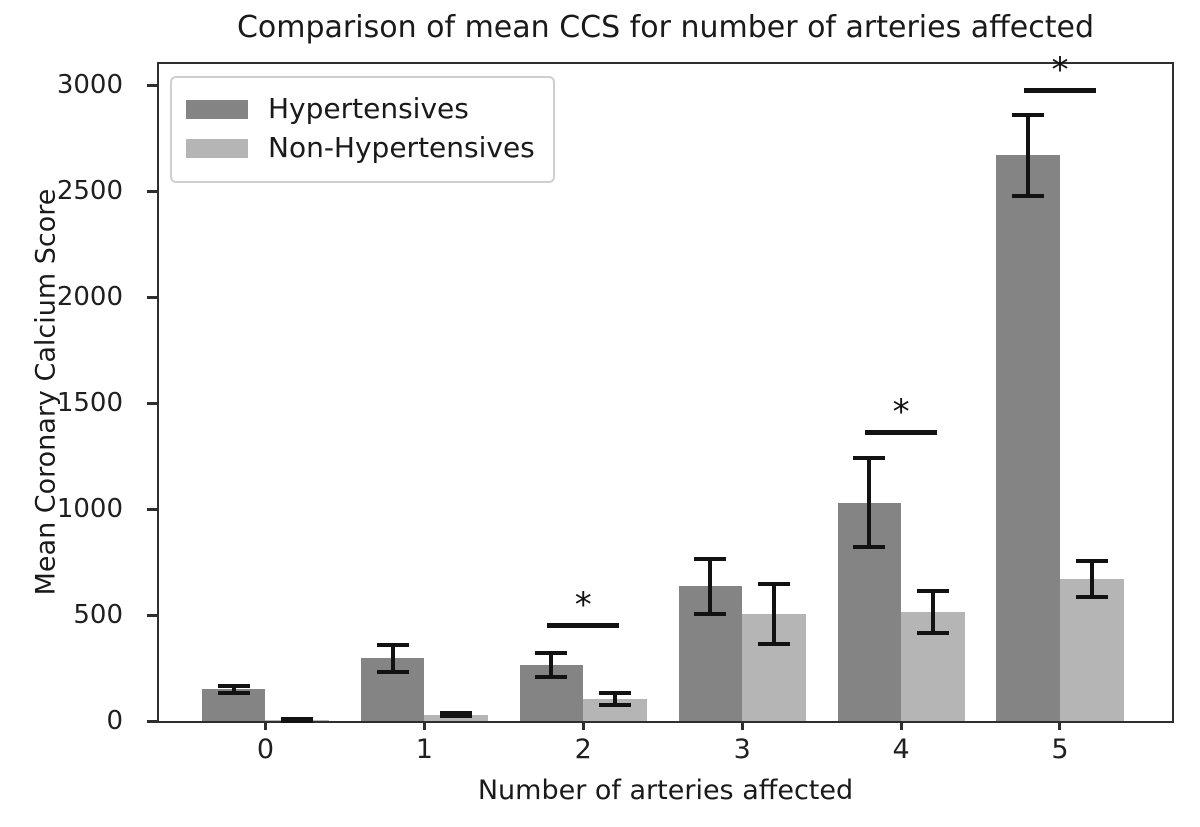  What do you see at coordinates (583, 749) in the screenshot?
I see `x-tick-label: 2` at bounding box center [583, 749].